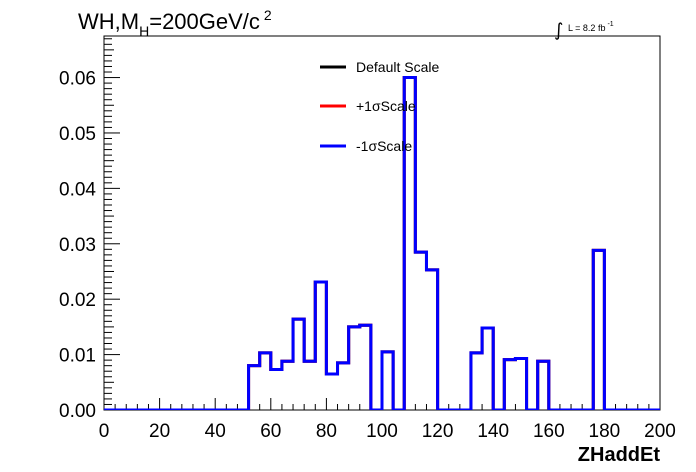  I want to click on y-tick-label: 0.05, so click(77, 134).